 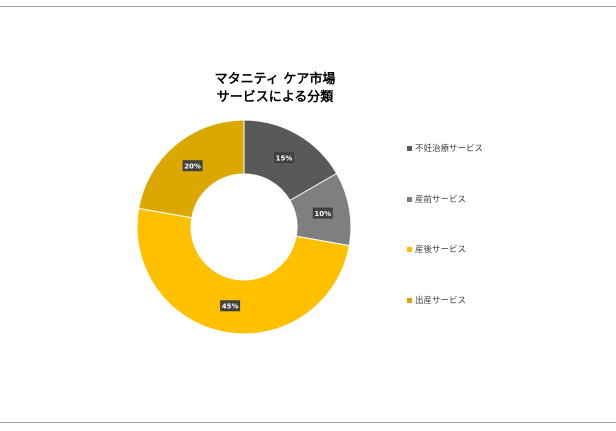 I want to click on legend-label-prenatal: 産前サービス, so click(x=441, y=200).